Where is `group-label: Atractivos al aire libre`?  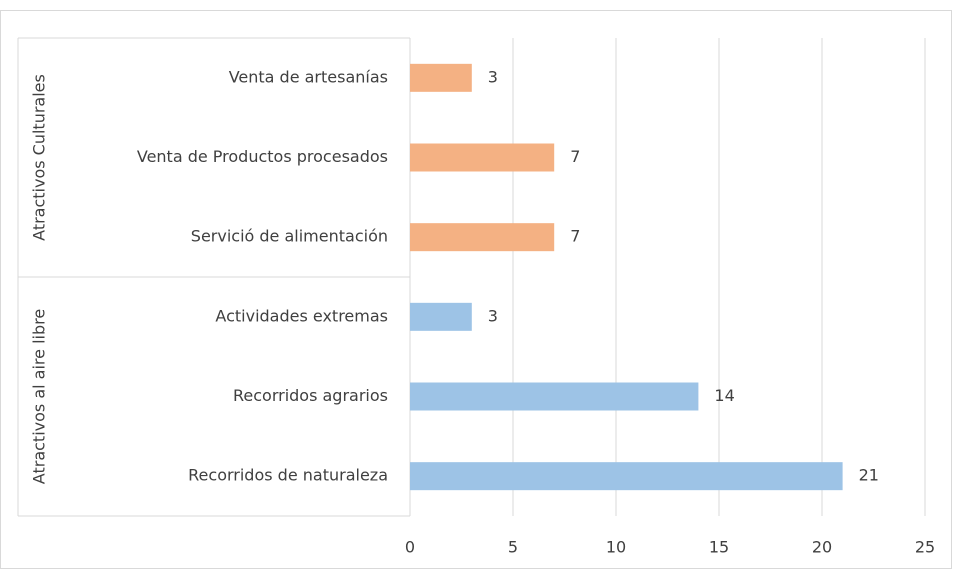 group-label: Atractivos al aire libre is located at coordinates (39, 396).